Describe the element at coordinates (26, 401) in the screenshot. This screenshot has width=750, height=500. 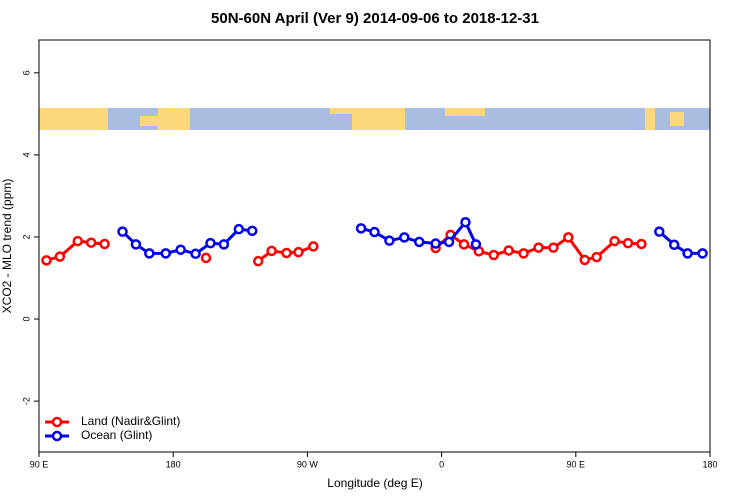
I see `y-tick-label: -2` at that location.